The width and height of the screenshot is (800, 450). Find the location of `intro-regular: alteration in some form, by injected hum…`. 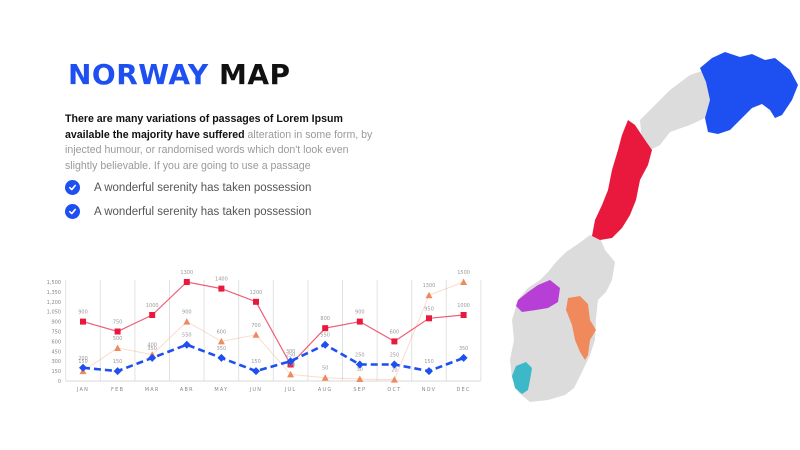

intro-regular: alteration in some form, by injected hum… is located at coordinates (219, 150).